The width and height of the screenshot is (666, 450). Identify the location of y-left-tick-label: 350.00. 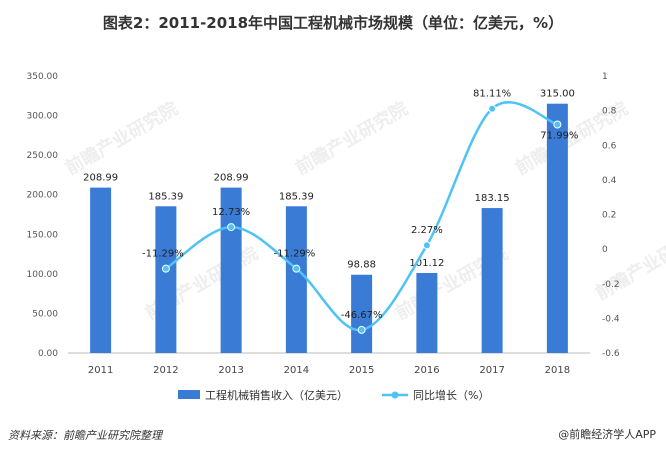
(43, 77).